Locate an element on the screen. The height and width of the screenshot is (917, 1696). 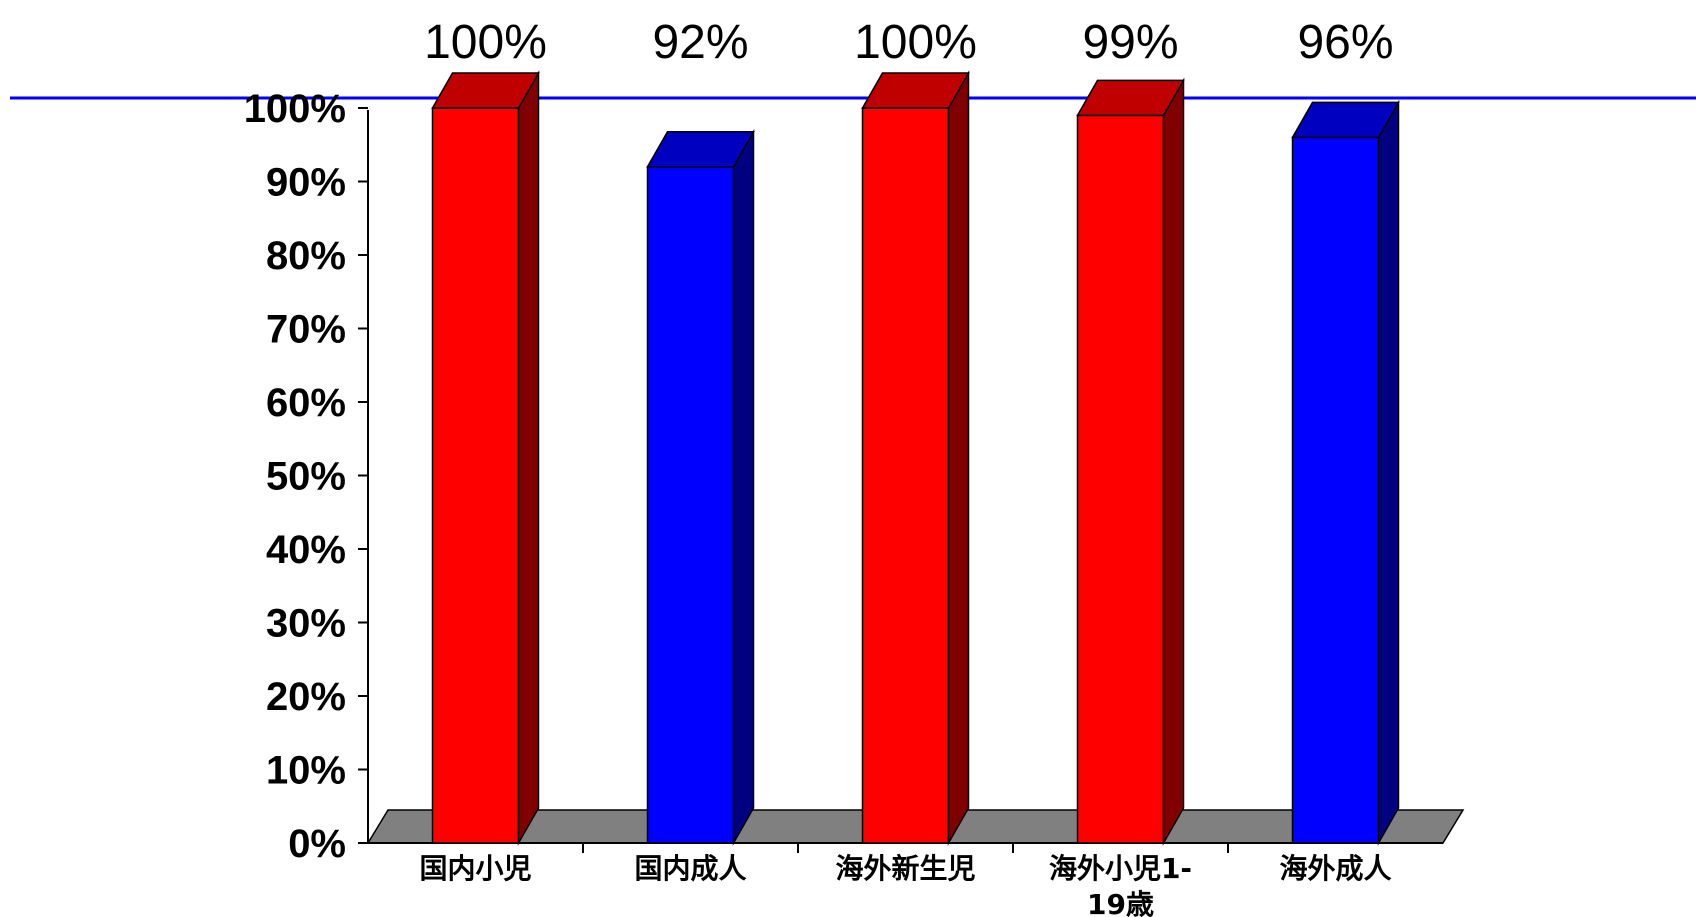
category-labels: 国内小児 国内成人 海外新生児 海外小児1- 19歳 海外成人 is located at coordinates (905, 884).